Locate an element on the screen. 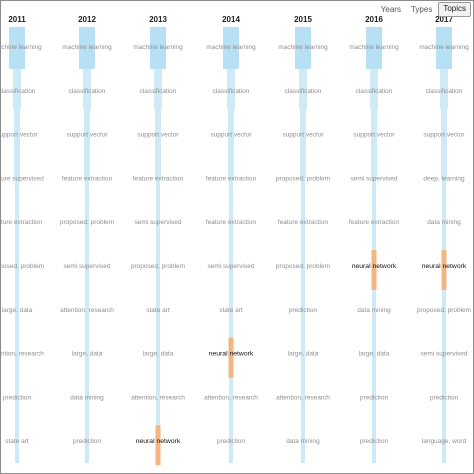 The image size is (474, 474). years-button: Years is located at coordinates (390, 9).